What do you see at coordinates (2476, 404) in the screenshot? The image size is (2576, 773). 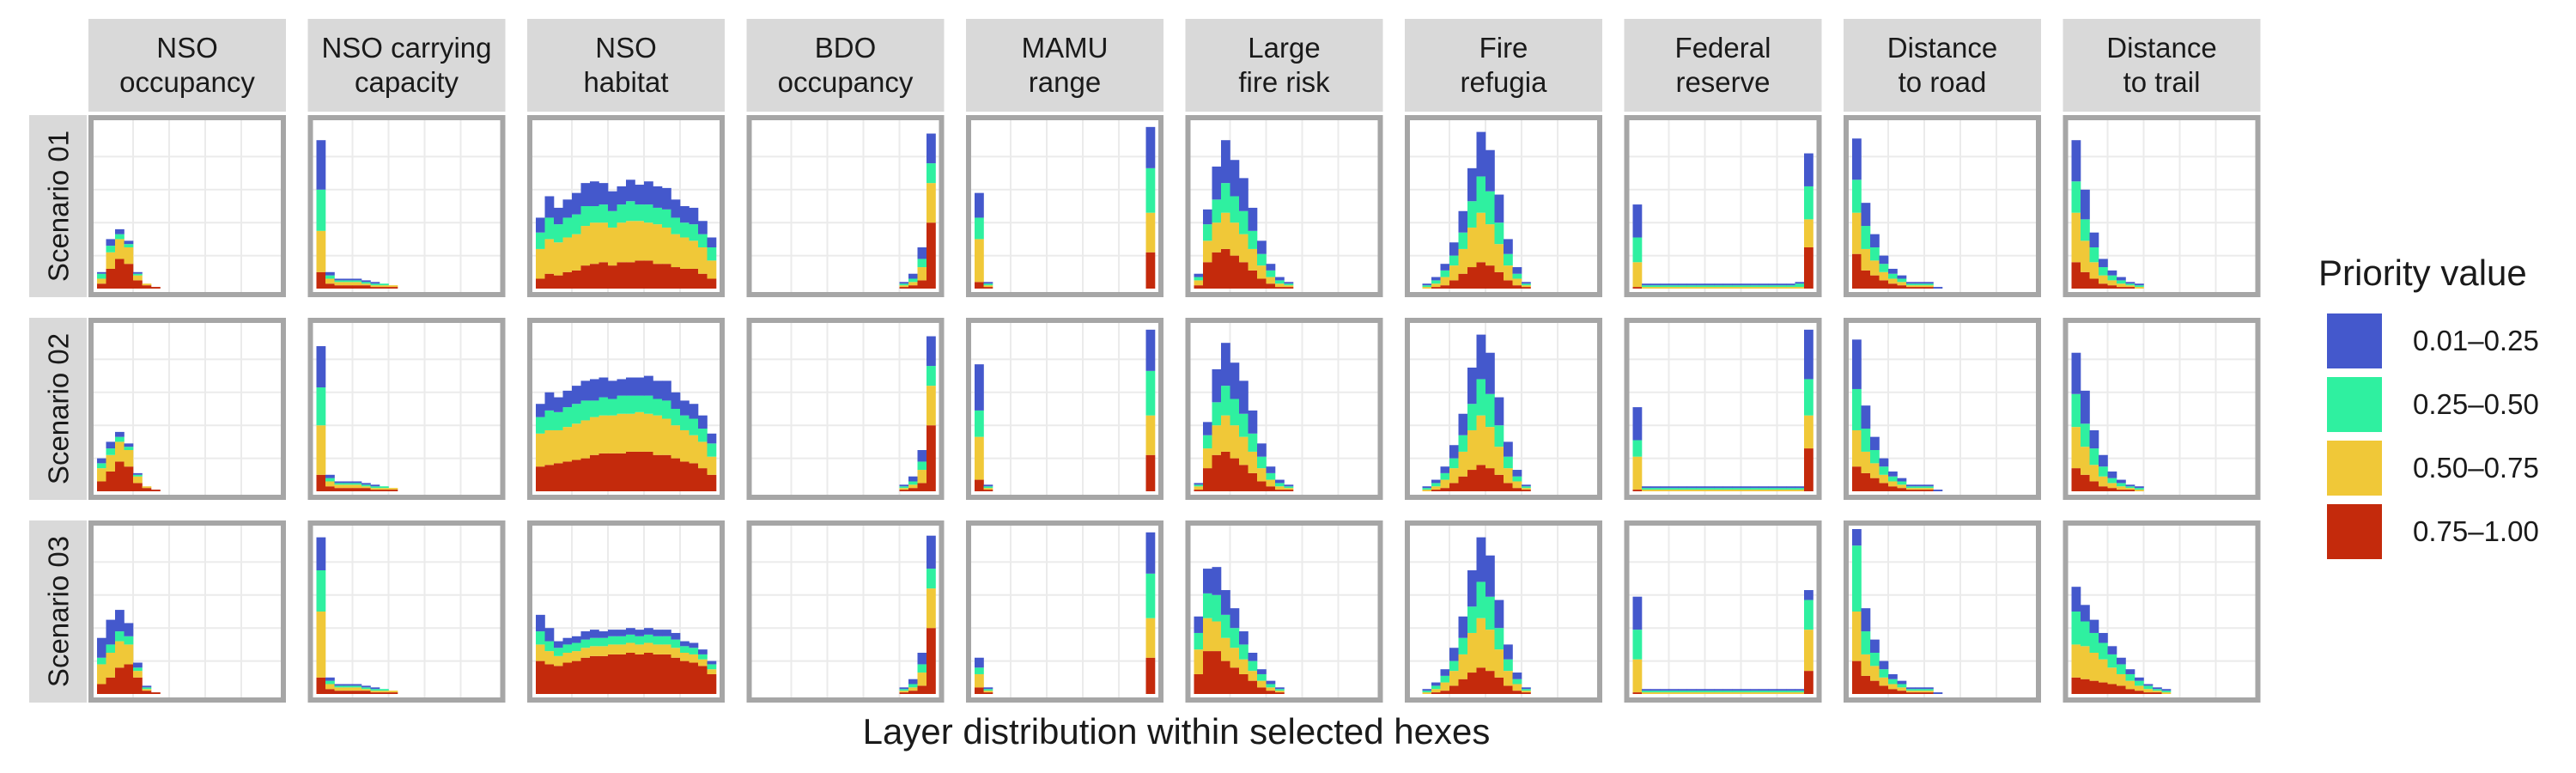 I see `legend-label: 0.25–0.50` at bounding box center [2476, 404].